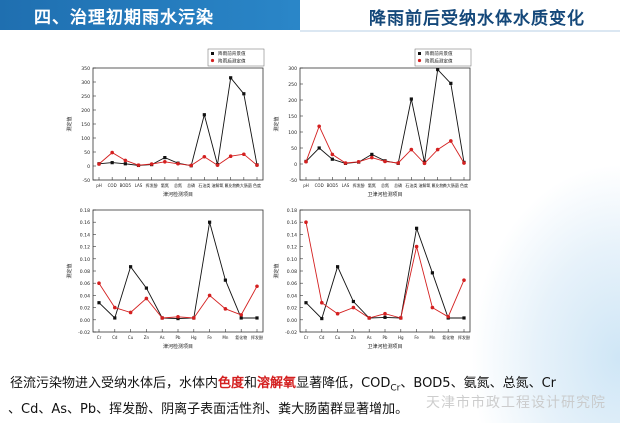 Image resolution: width=620 pixels, height=423 pixels. I want to click on y-tick-label: 350, so click(85, 69).